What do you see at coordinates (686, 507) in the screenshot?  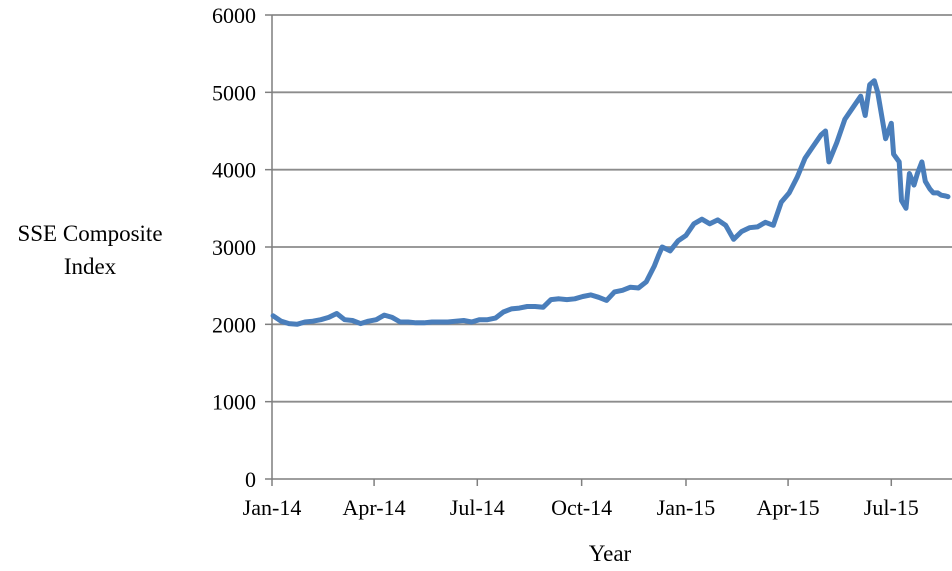 I see `x-tick-label: Jan-15` at bounding box center [686, 507].